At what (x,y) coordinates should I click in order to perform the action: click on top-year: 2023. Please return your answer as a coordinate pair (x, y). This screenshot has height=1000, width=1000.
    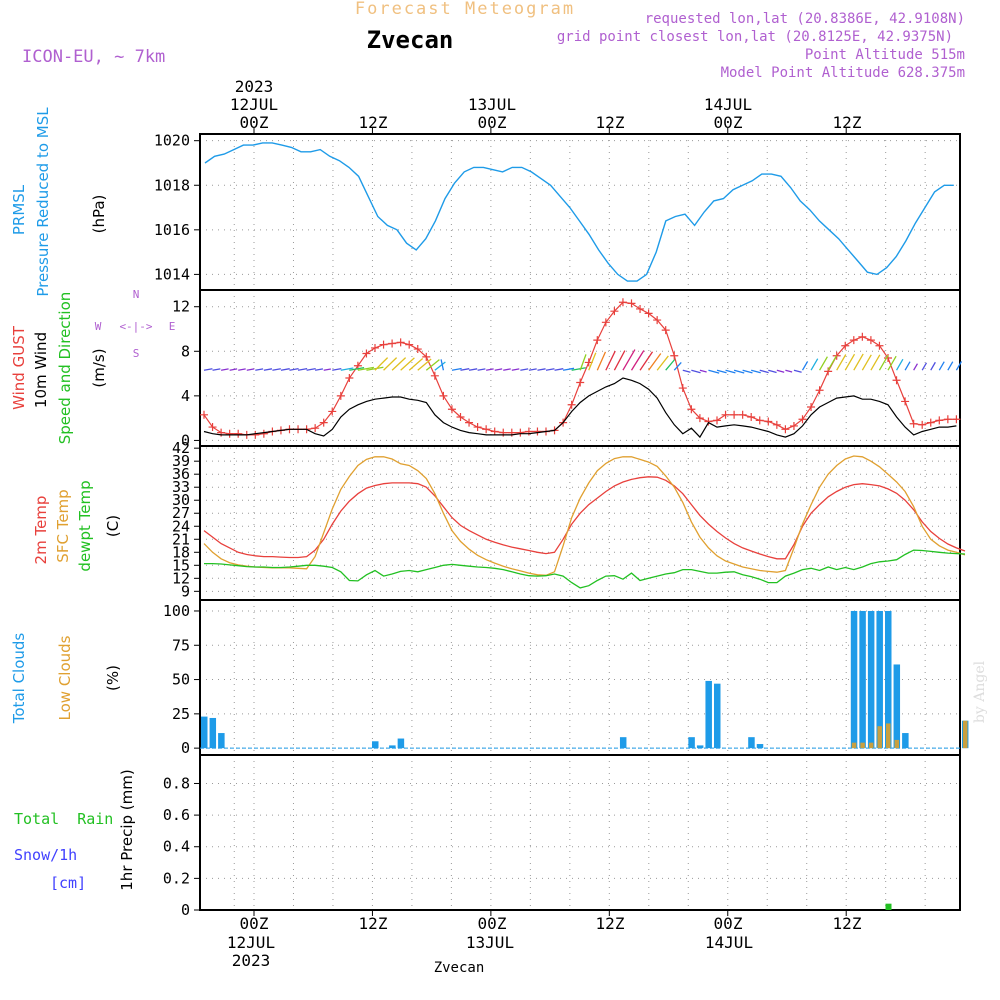
    Looking at the image, I should click on (254, 86).